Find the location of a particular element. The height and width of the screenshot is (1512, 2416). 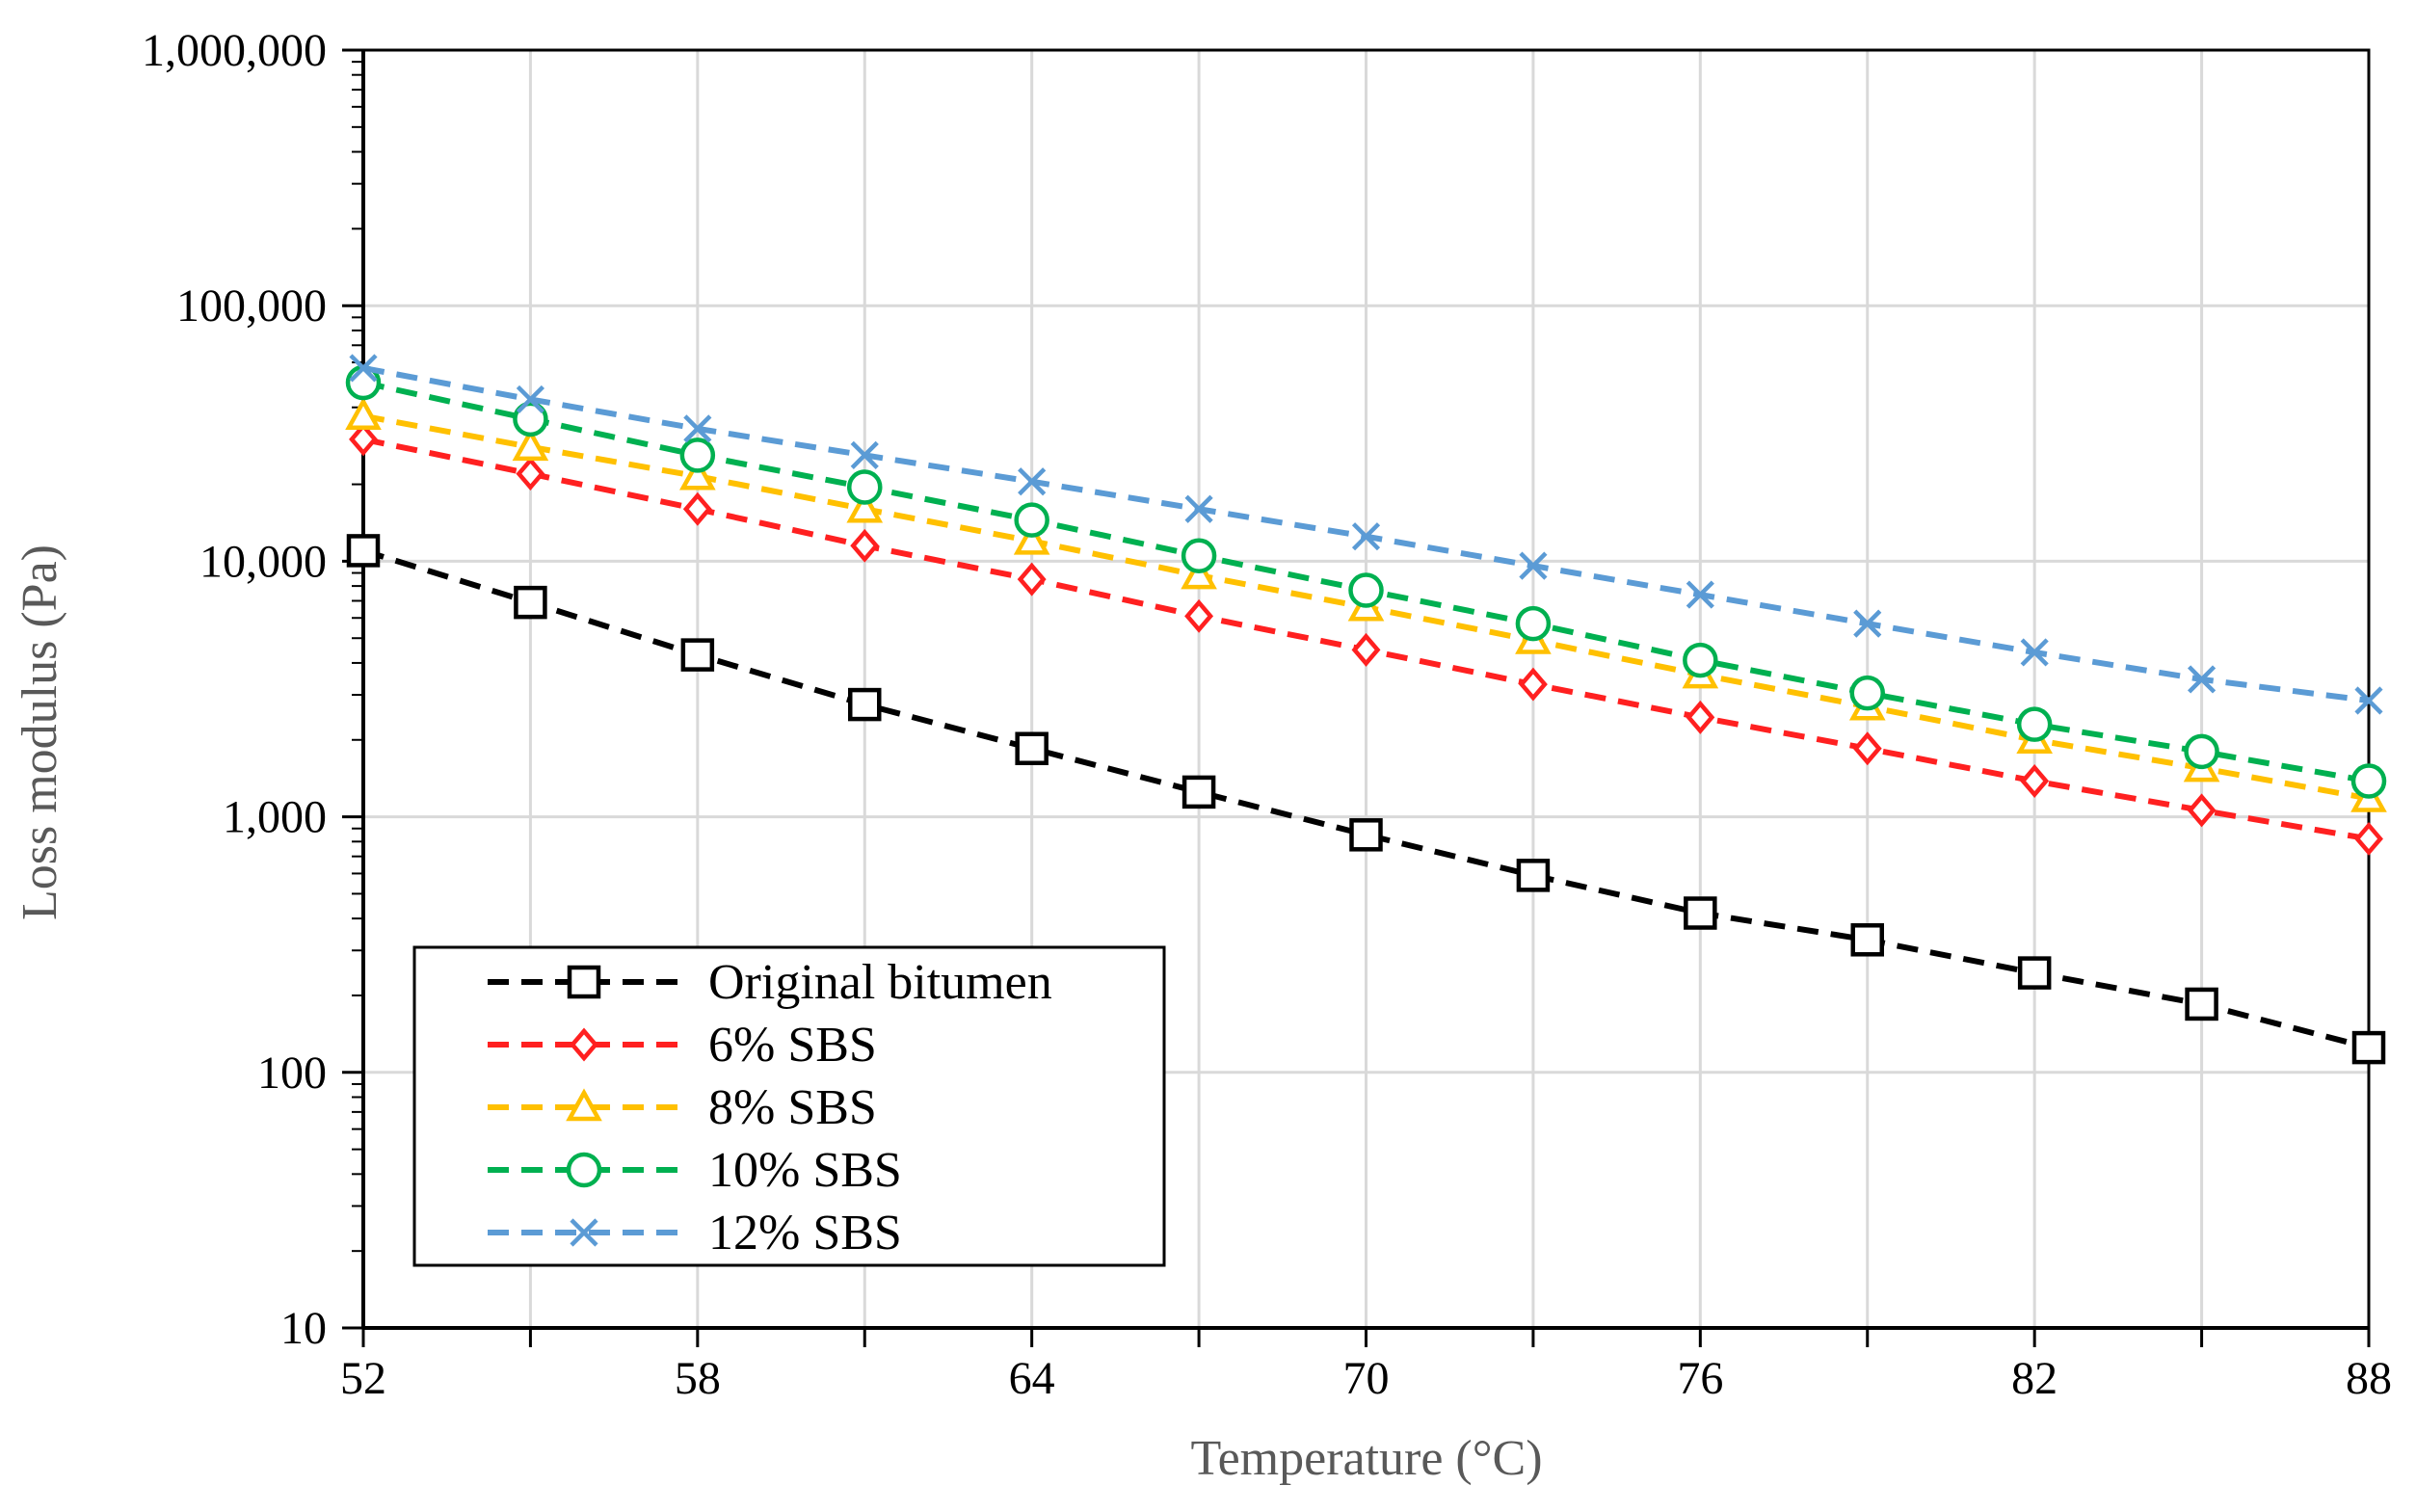

legend-label: 8% SBS is located at coordinates (792, 1107).